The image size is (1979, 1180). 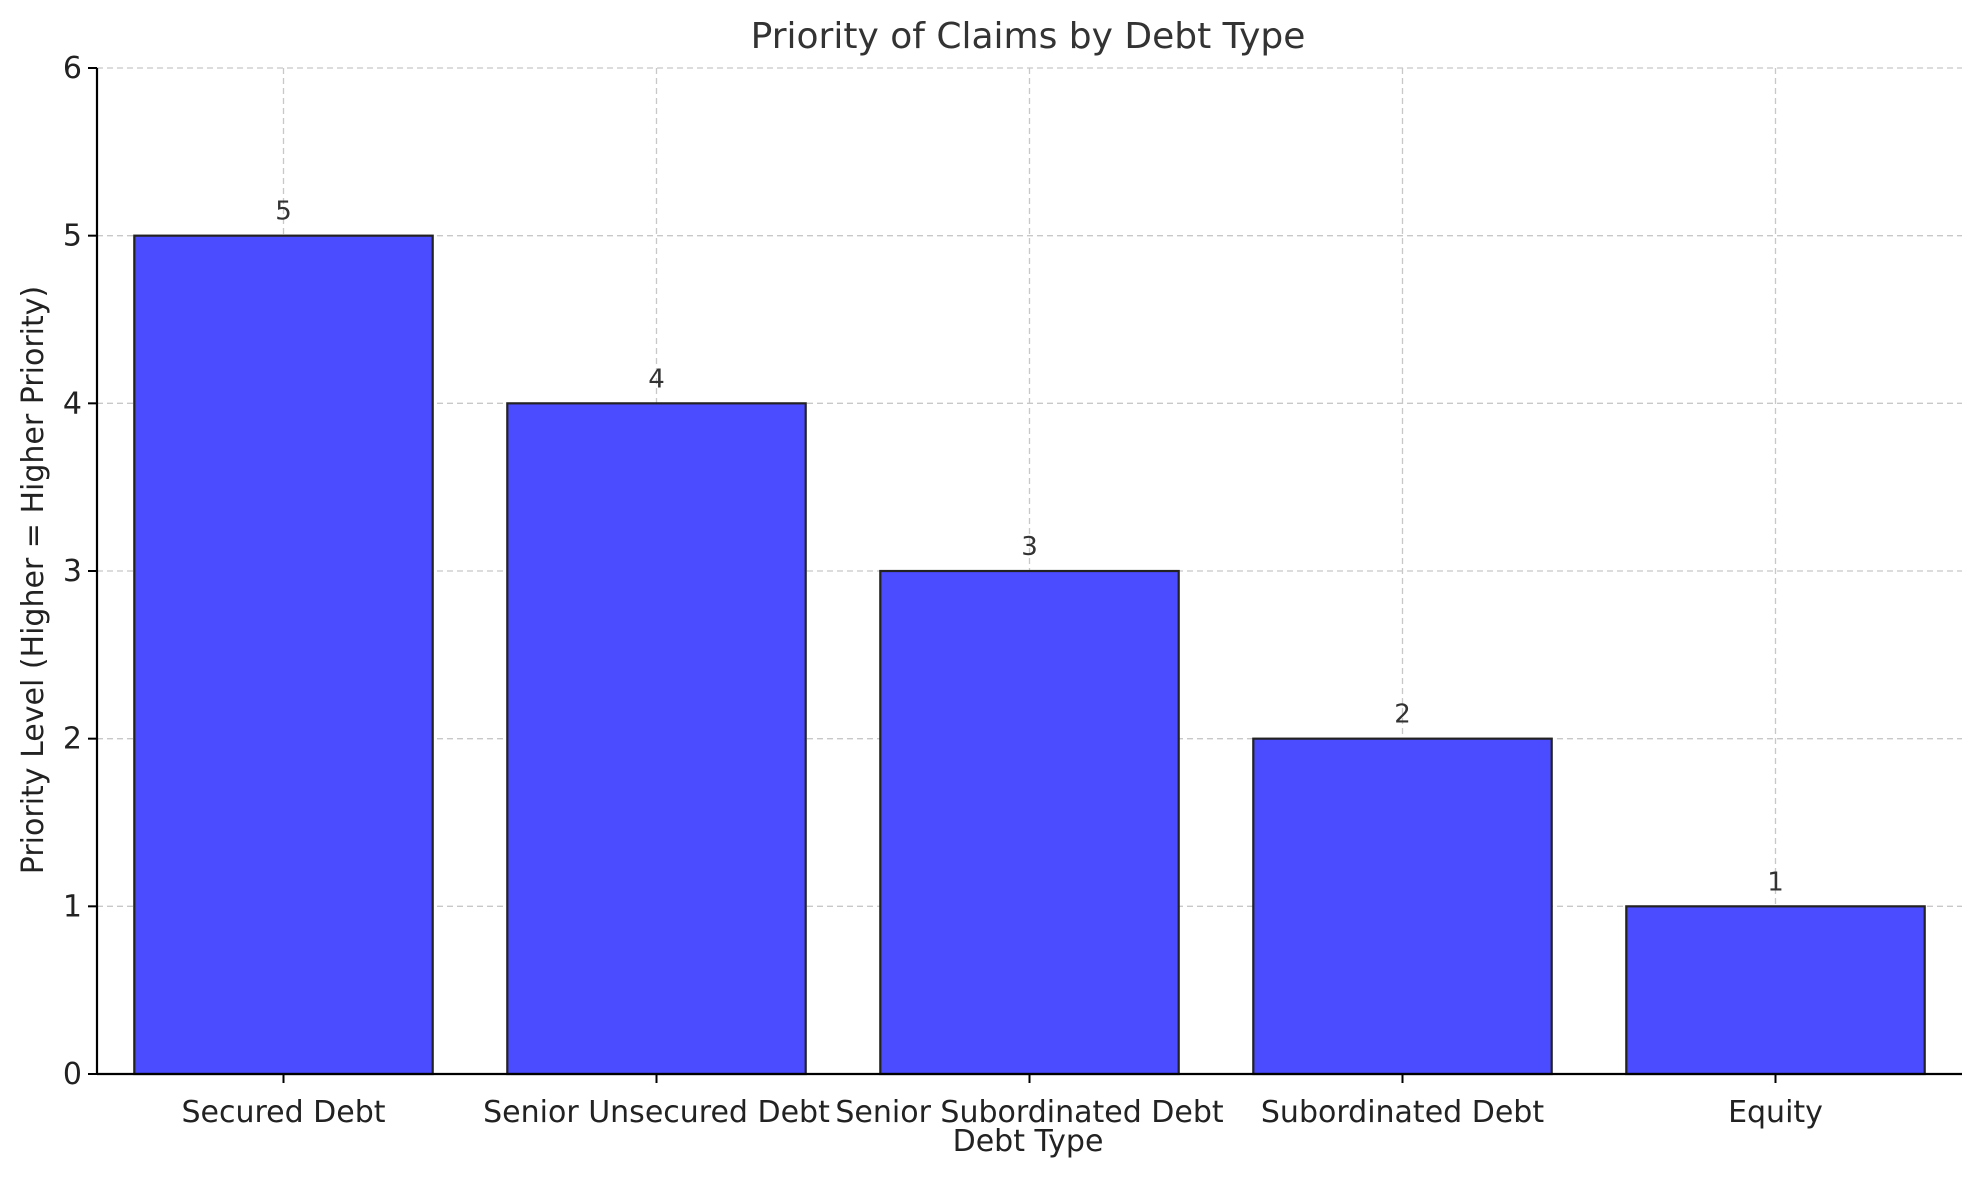 What do you see at coordinates (1029, 1112) in the screenshot?
I see `x-tick-label: Senior Subordinated Debt` at bounding box center [1029, 1112].